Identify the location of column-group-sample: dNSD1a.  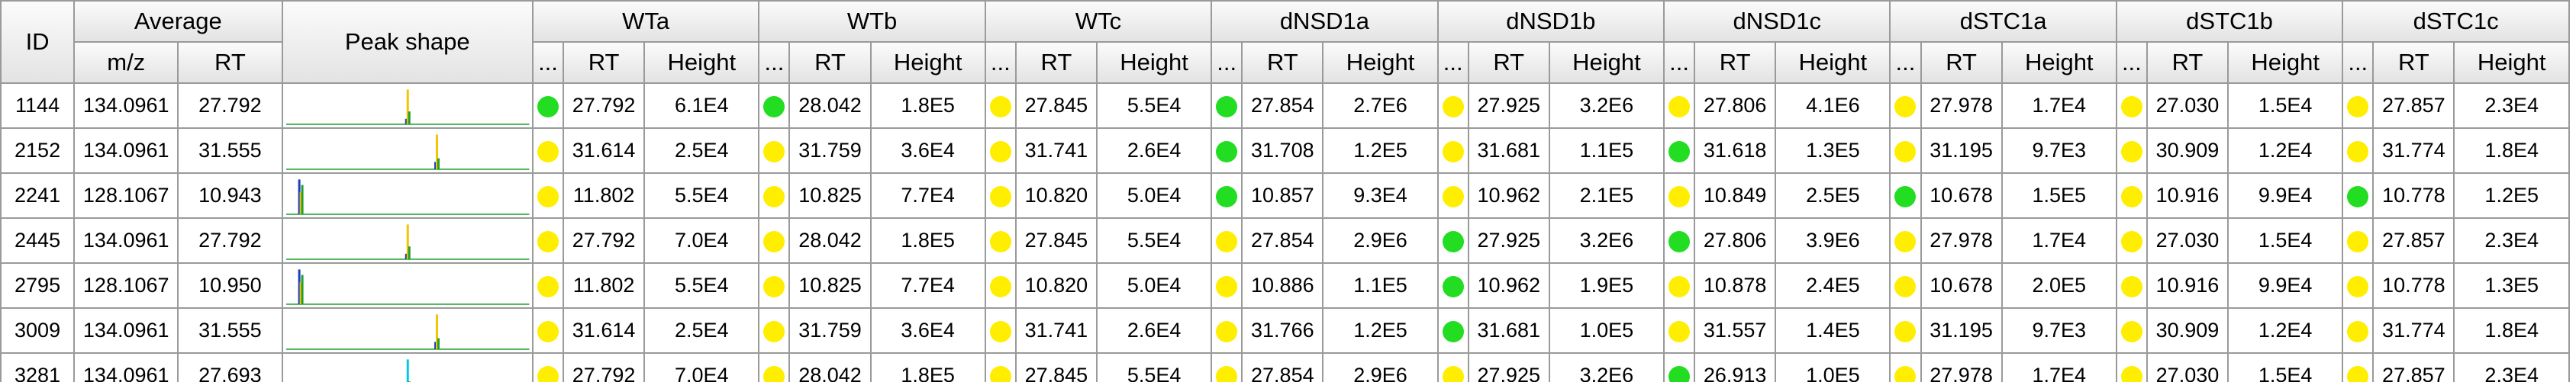
(1325, 21).